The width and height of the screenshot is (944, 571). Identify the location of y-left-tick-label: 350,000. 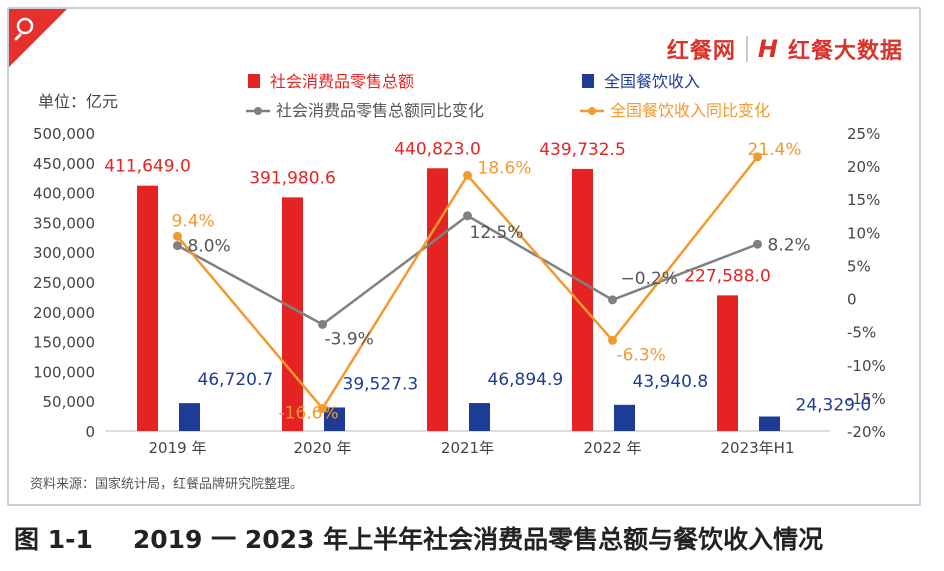
(64, 223).